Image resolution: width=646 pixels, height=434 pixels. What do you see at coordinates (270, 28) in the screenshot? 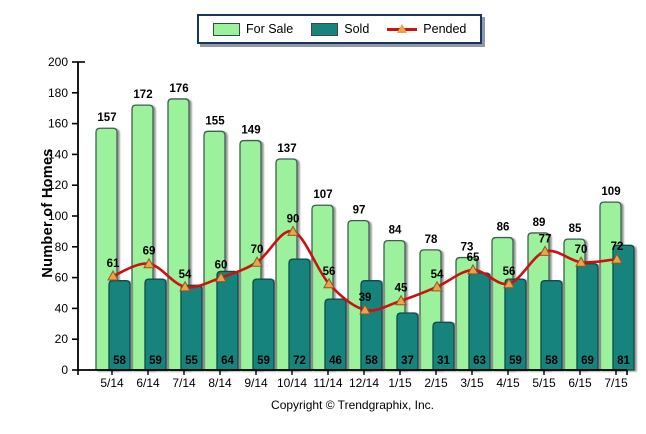
I see `legend-label-for-sale: For Sale` at bounding box center [270, 28].